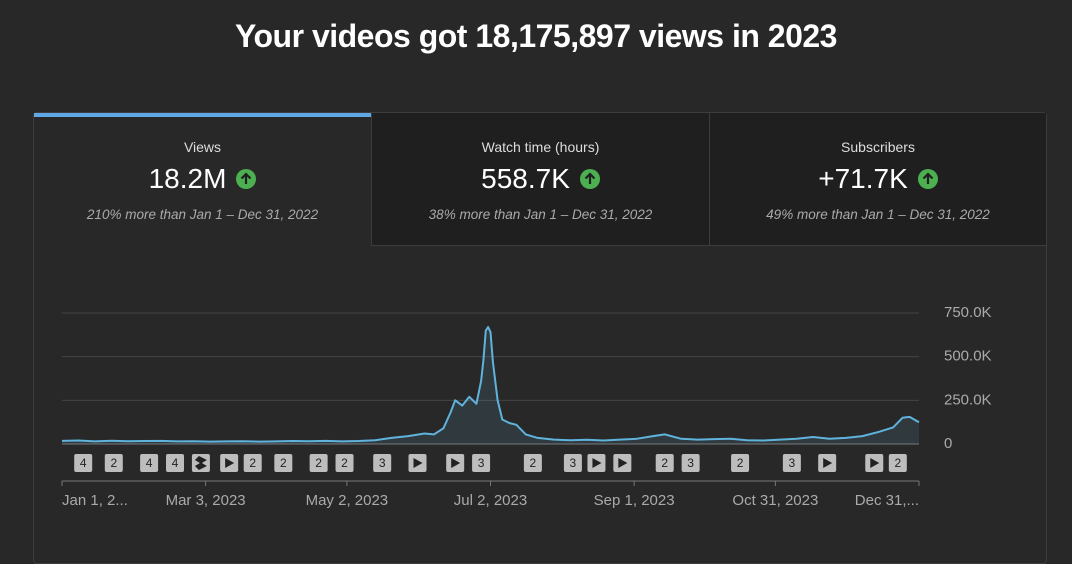  What do you see at coordinates (634, 500) in the screenshot?
I see `x-tick-label: Sep 1, 2023` at bounding box center [634, 500].